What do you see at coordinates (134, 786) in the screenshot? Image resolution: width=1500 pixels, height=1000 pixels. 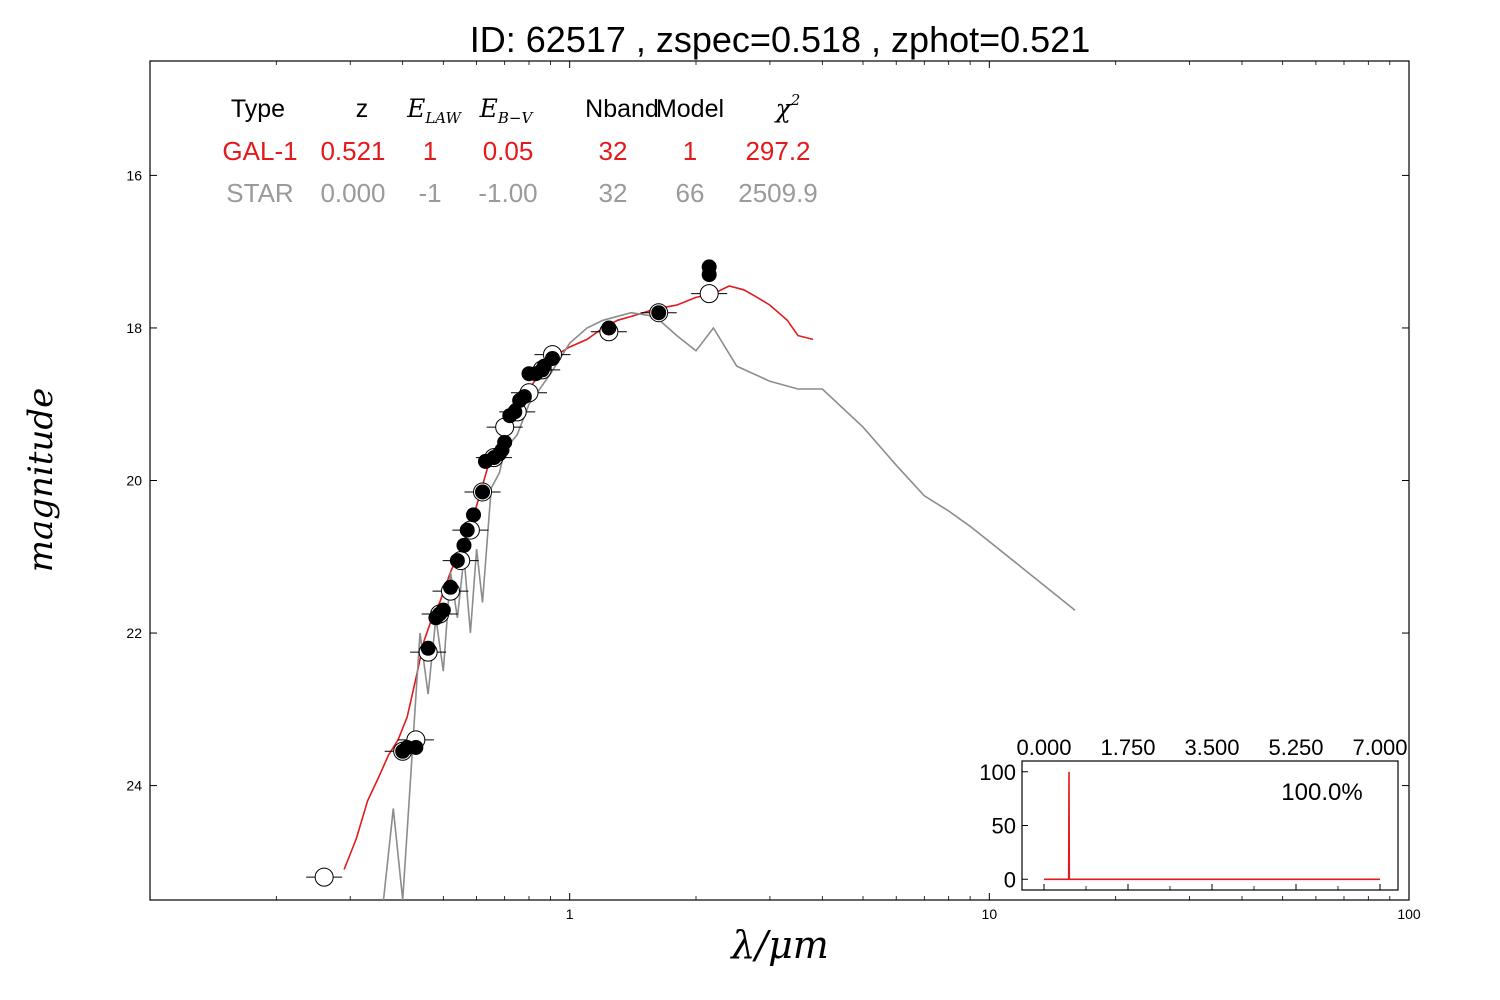 I see `y-tick-label: 24` at bounding box center [134, 786].